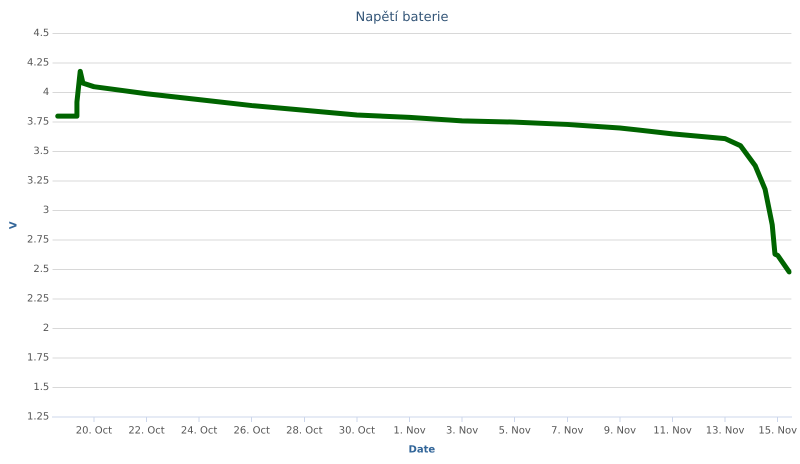  I want to click on x-tick-label: 20. Oct, so click(94, 431).